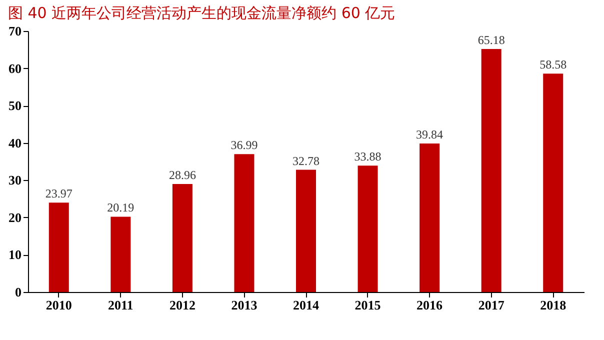  Describe the element at coordinates (430, 134) in the screenshot. I see `data-label: 39.84` at that location.